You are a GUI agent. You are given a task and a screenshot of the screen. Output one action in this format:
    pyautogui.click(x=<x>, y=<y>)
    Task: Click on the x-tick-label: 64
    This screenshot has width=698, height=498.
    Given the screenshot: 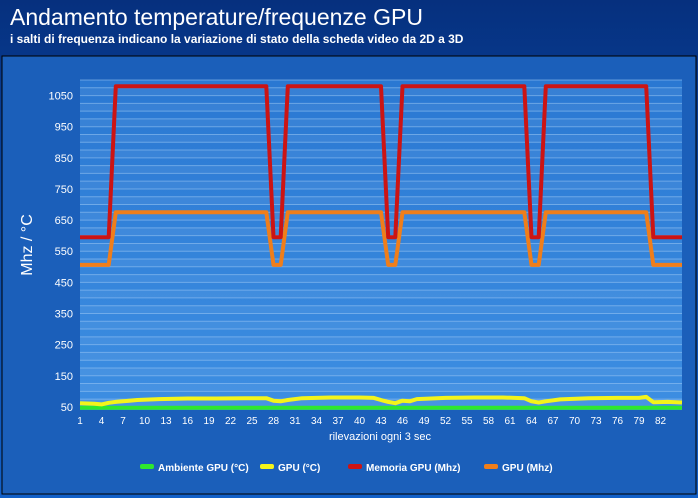 What is the action you would take?
    pyautogui.click(x=532, y=421)
    